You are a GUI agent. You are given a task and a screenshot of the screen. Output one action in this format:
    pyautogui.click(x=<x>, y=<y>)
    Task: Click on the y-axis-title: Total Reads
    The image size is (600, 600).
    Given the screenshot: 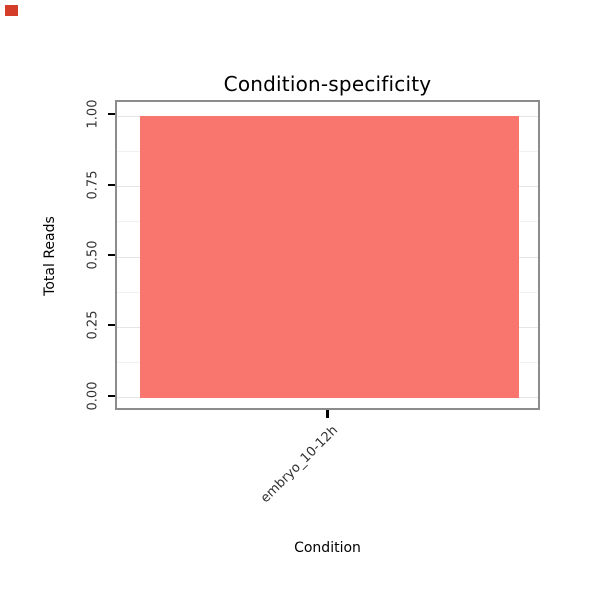 What is the action you would take?
    pyautogui.click(x=50, y=256)
    